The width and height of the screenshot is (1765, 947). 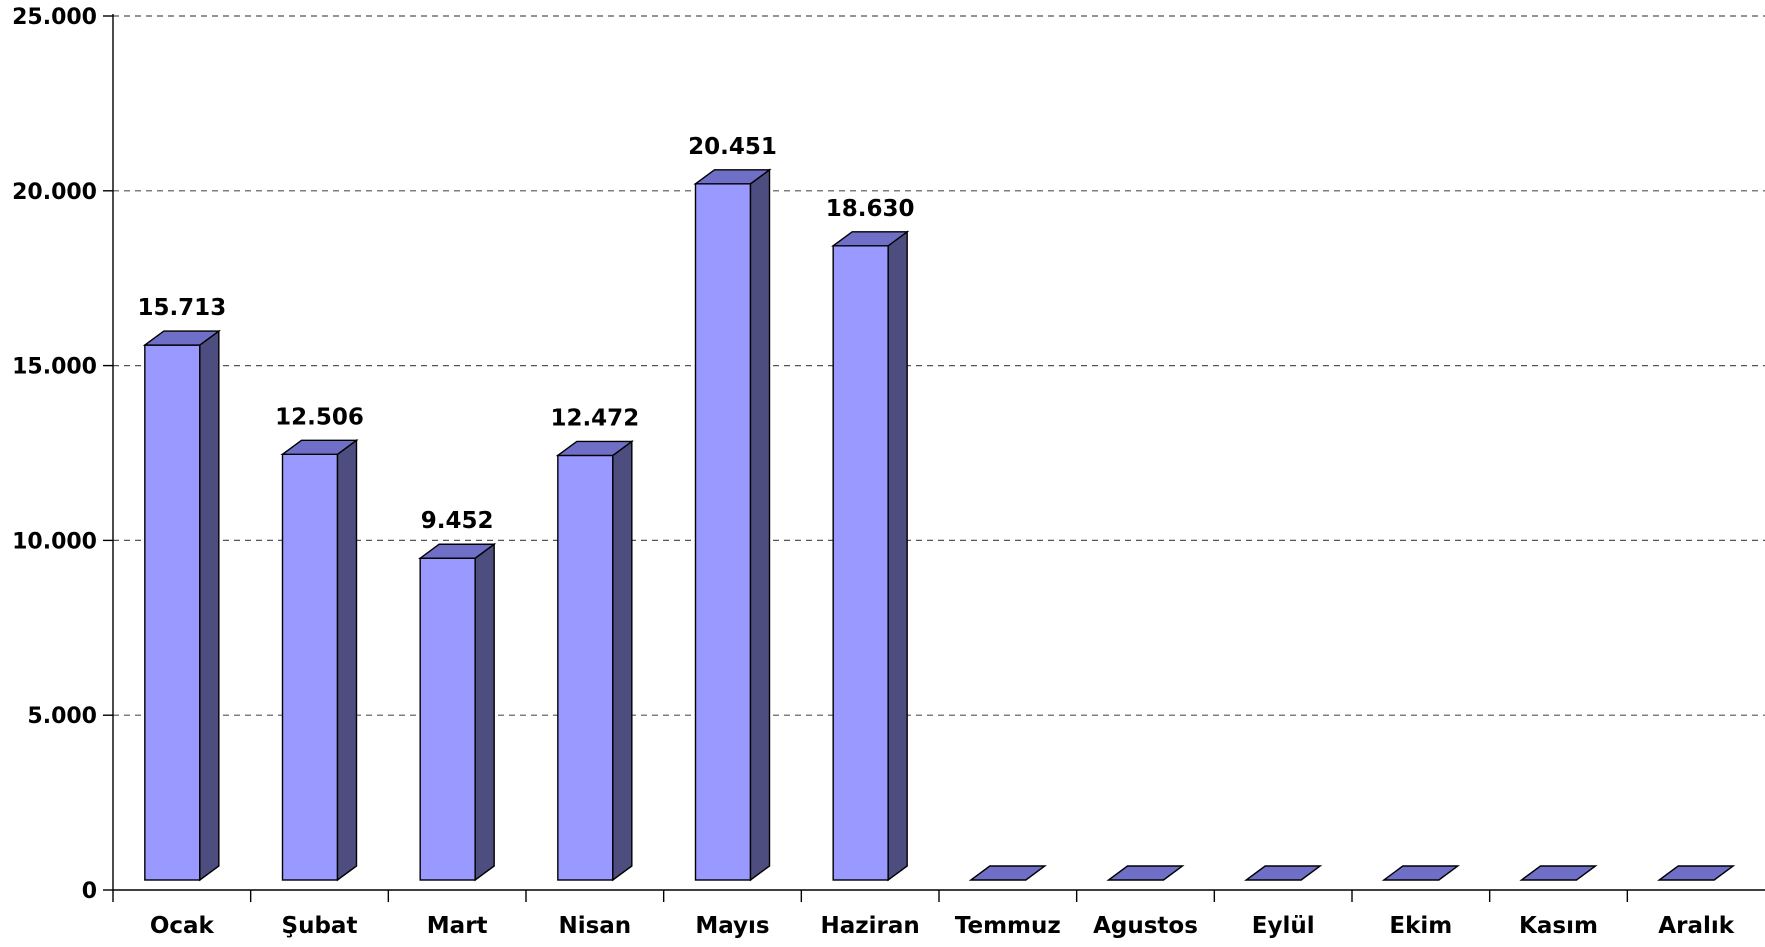 What do you see at coordinates (1008, 926) in the screenshot?
I see `x-tick-label: Temmuz` at bounding box center [1008, 926].